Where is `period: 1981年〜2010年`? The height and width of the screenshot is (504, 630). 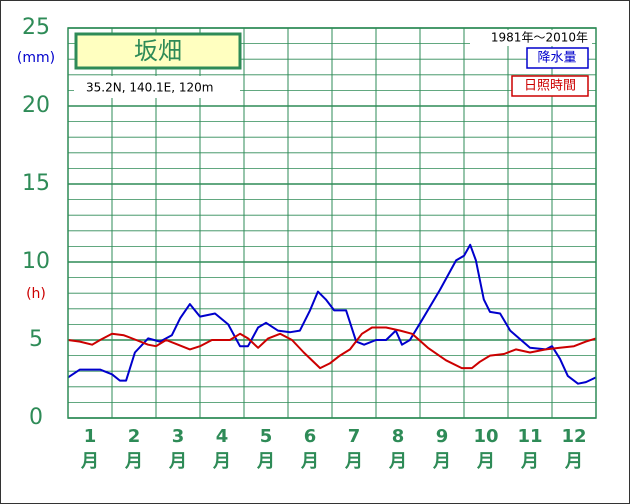 period: 1981年〜2010年 is located at coordinates (539, 38).